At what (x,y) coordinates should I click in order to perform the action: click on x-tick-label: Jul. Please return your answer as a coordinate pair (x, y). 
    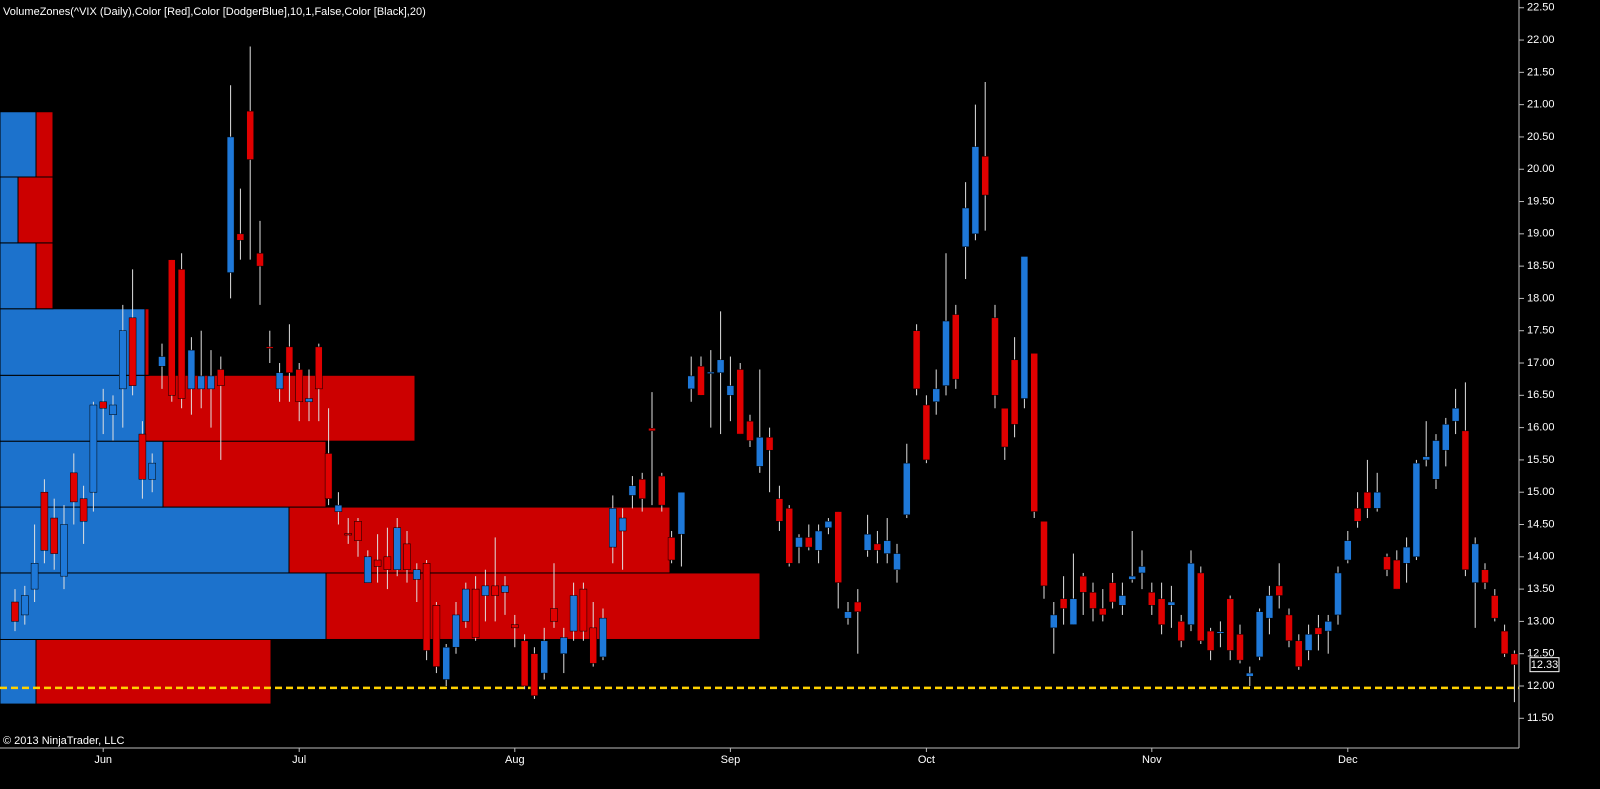
    Looking at the image, I should click on (299, 760).